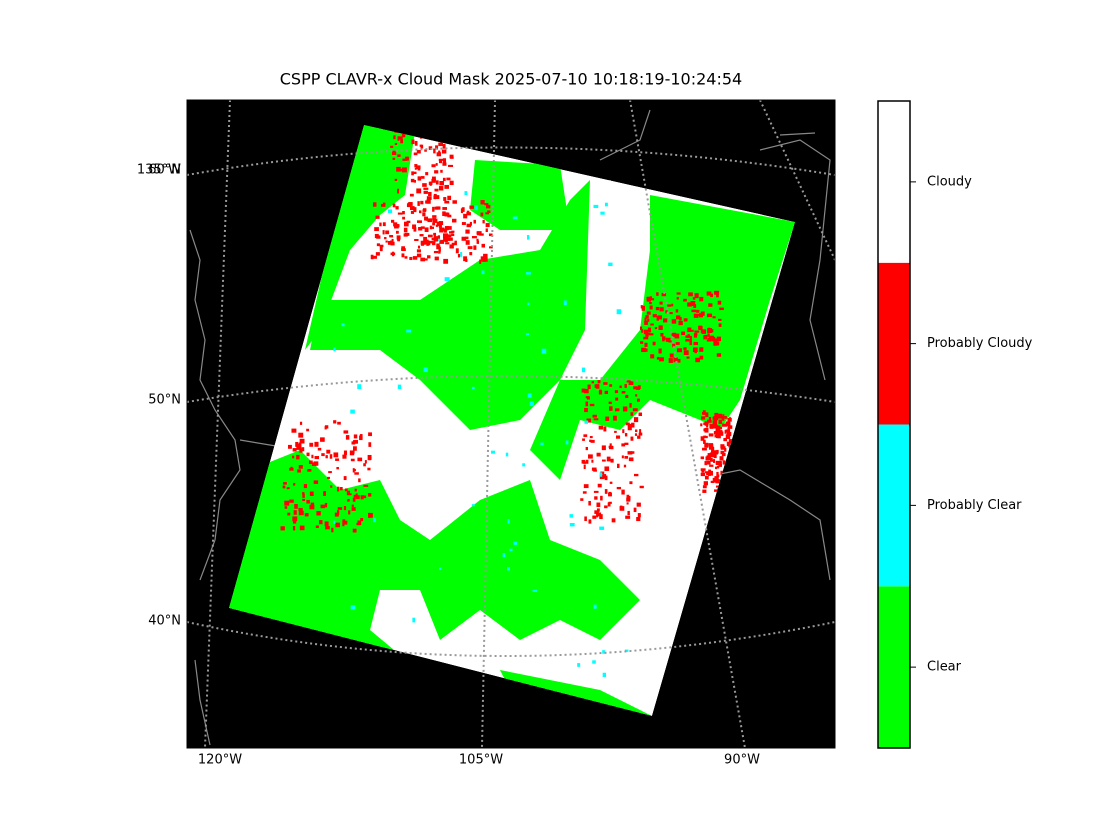 This screenshot has height=840, width=1120. What do you see at coordinates (980, 343) in the screenshot?
I see `colorbar-label: Probably Cloudy` at bounding box center [980, 343].